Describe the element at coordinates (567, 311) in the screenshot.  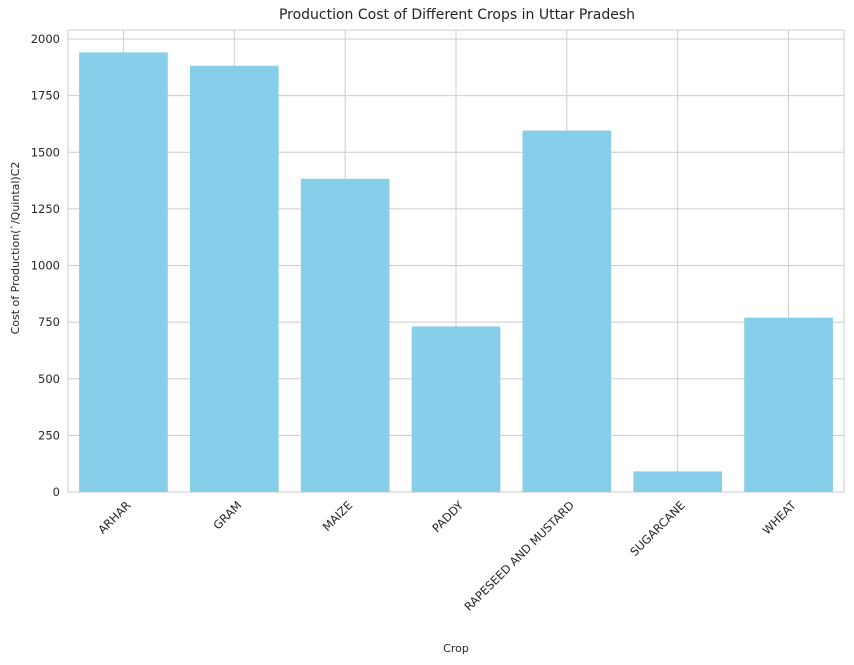
I see `bar-rapeseed-and-mustard` at that location.